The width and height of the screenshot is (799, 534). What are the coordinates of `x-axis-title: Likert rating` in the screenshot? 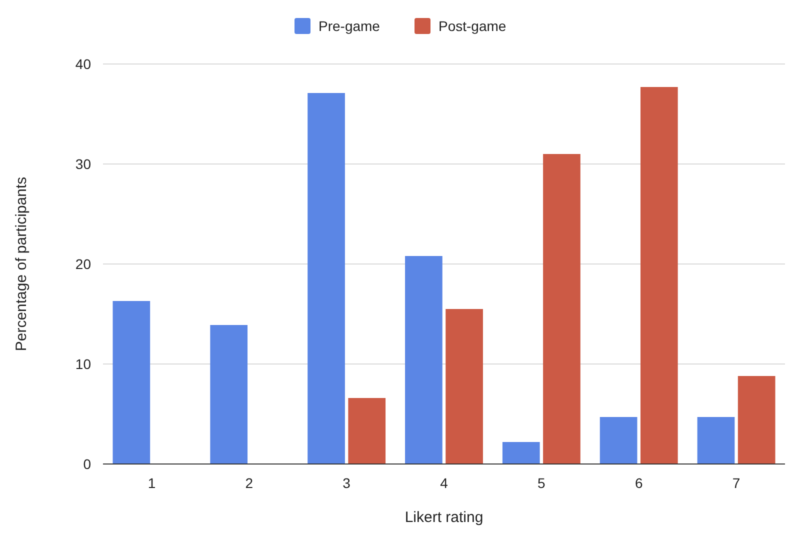 It's located at (444, 517).